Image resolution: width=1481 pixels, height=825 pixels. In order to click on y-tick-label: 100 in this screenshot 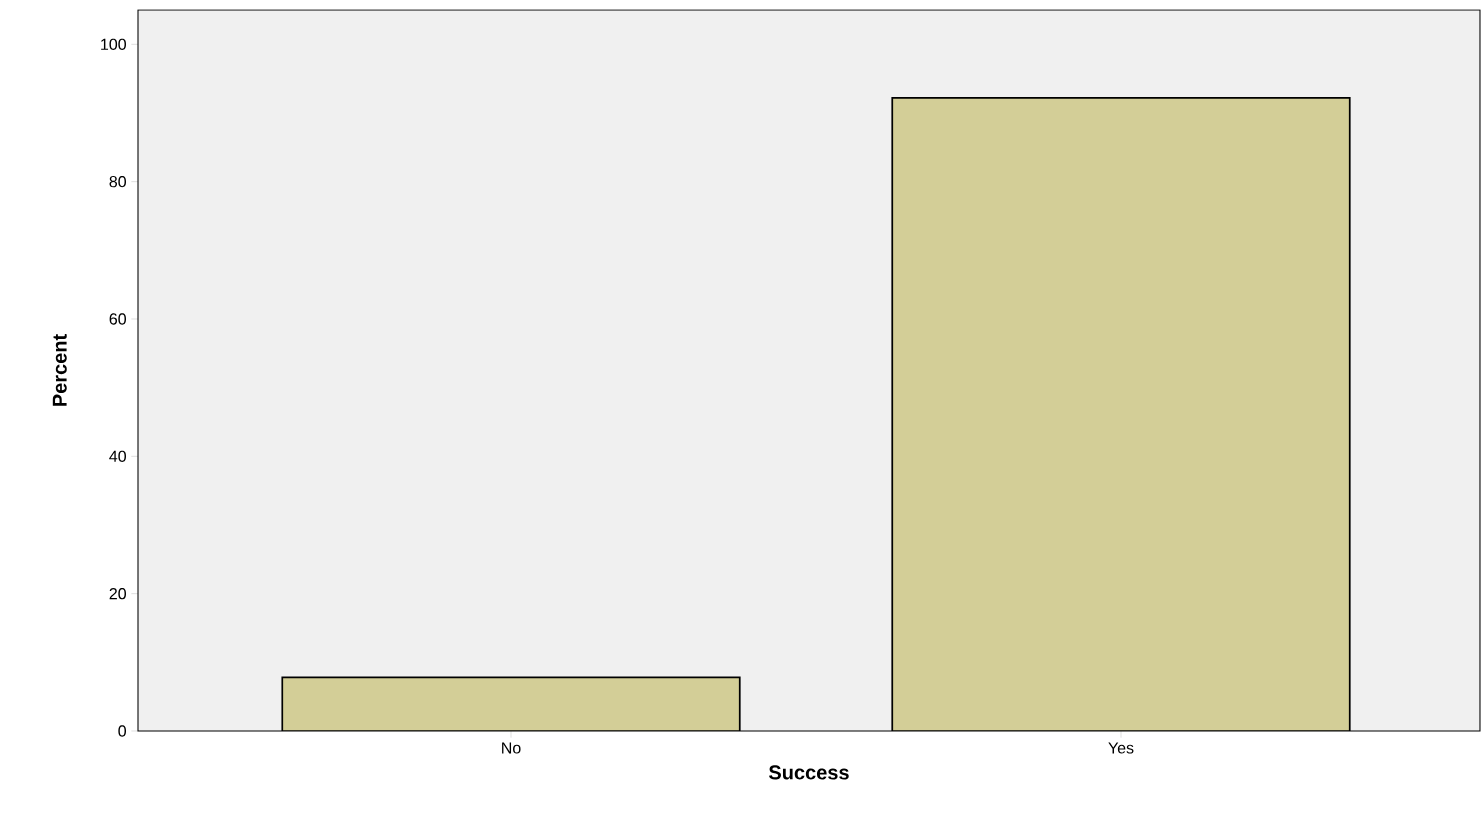, I will do `click(113, 44)`.